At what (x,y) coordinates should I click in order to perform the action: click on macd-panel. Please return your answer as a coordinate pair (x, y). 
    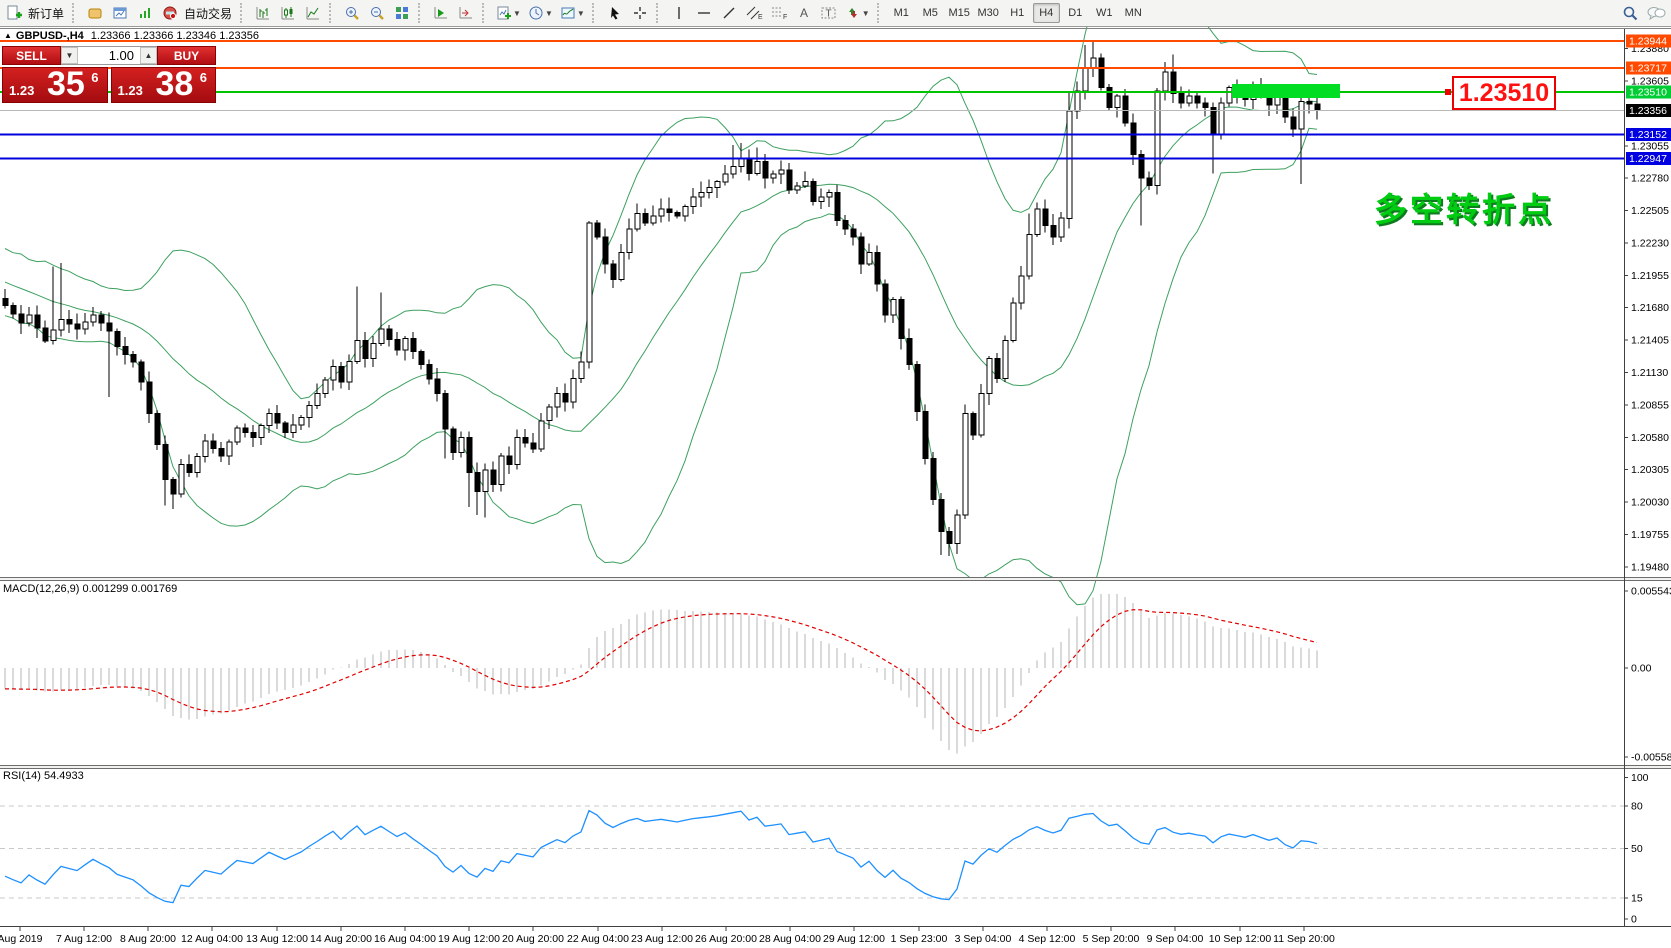
    Looking at the image, I should click on (661, 674).